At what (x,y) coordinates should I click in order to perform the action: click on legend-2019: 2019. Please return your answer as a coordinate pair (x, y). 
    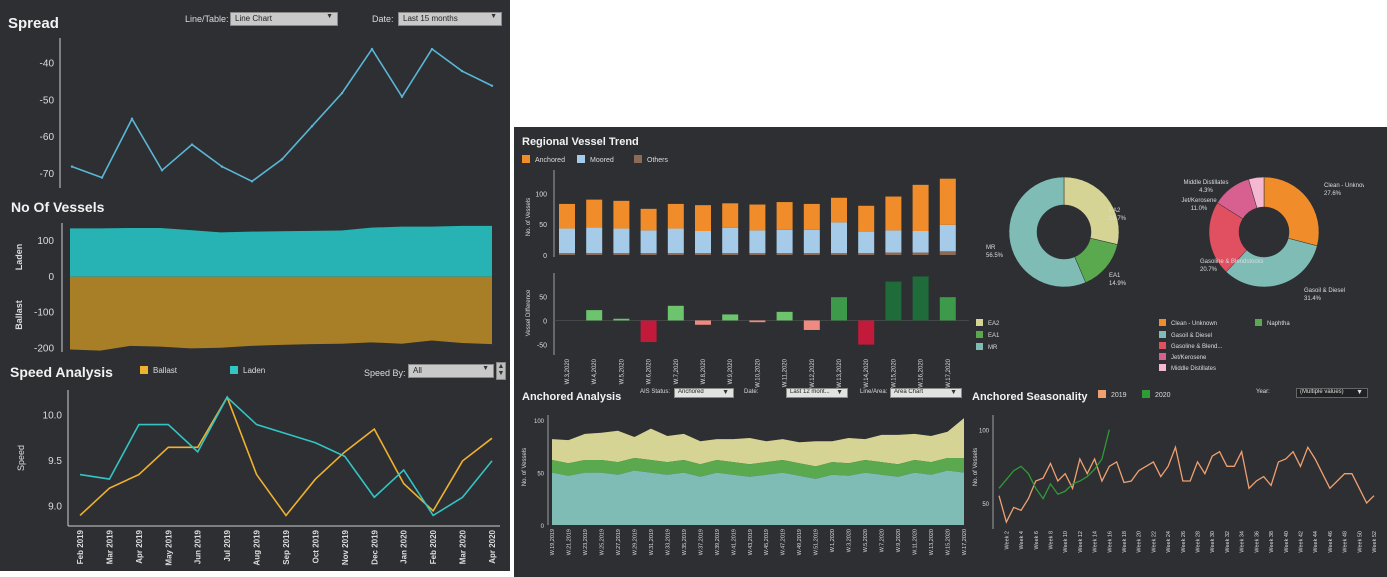
    Looking at the image, I should click on (1112, 394).